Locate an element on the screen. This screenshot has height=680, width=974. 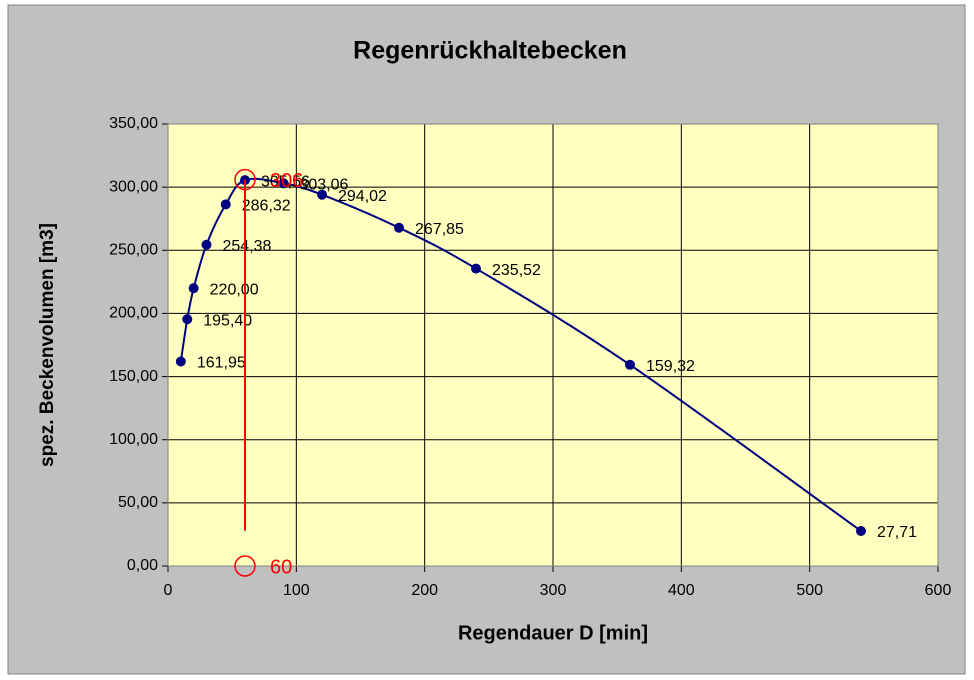
y-tick-label: 250,00 is located at coordinates (133, 250).